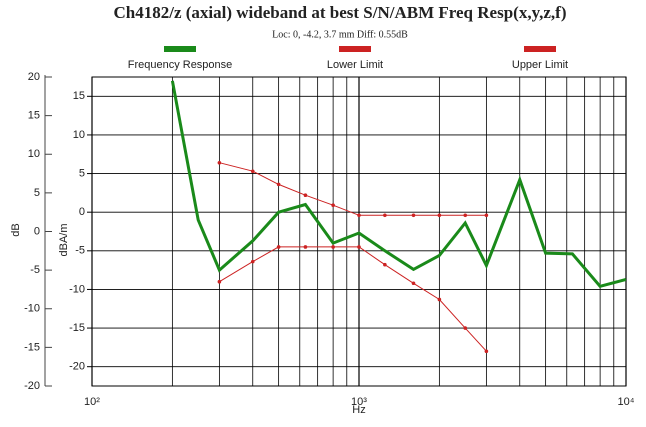  Describe the element at coordinates (34, 154) in the screenshot. I see `y2-tick-label: 10` at that location.